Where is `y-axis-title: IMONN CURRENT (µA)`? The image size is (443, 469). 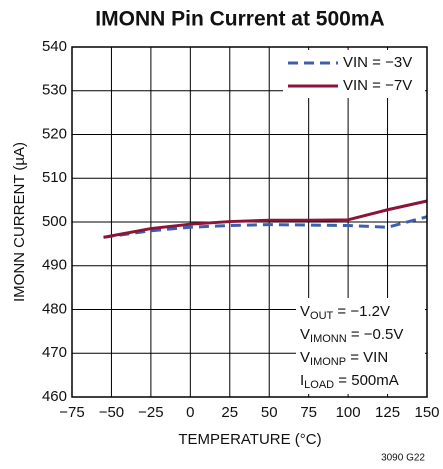
y-axis-title: IMONN CURRENT (µA) is located at coordinates (19, 222).